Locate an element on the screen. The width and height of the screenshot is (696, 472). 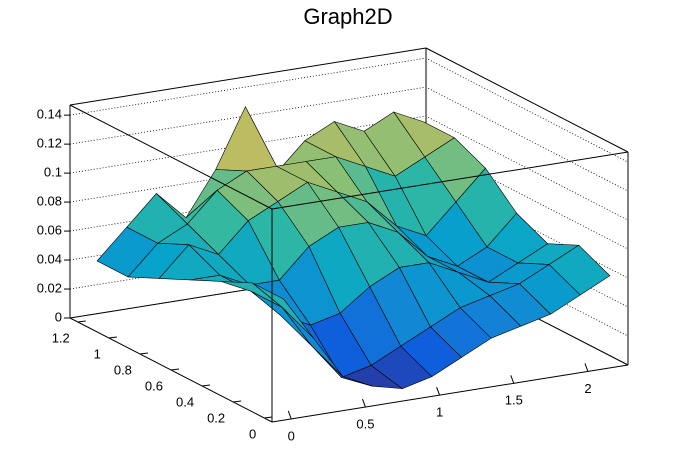
x-tick-label: 2 is located at coordinates (587, 388).